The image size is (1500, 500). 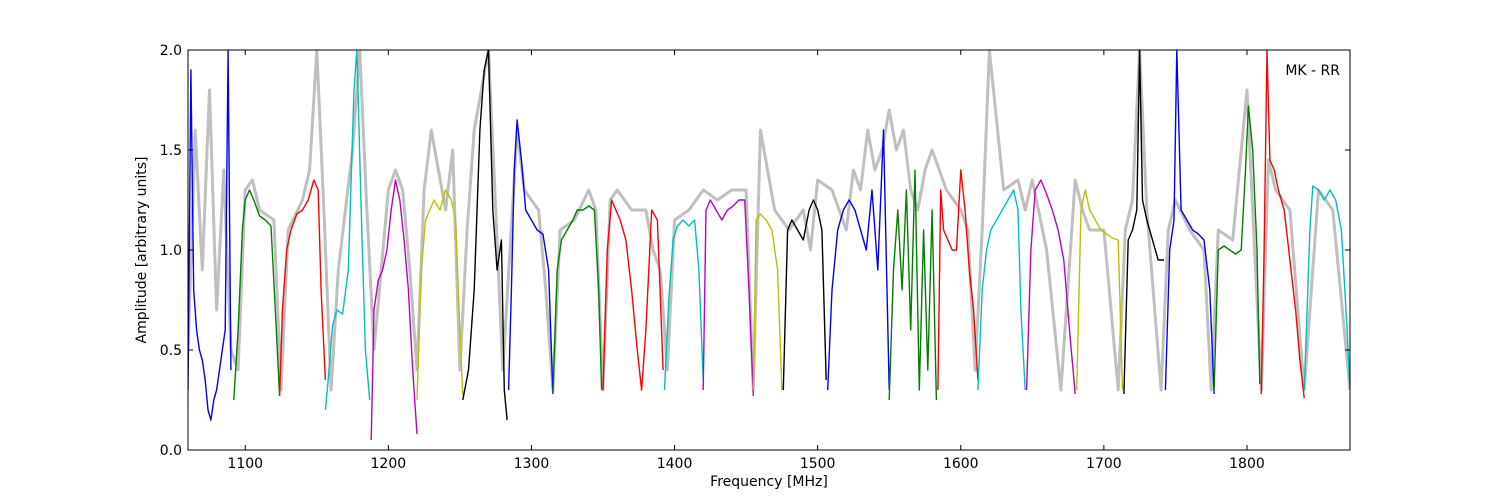 What do you see at coordinates (171, 51) in the screenshot?
I see `y-tick-label: 2.0` at bounding box center [171, 51].